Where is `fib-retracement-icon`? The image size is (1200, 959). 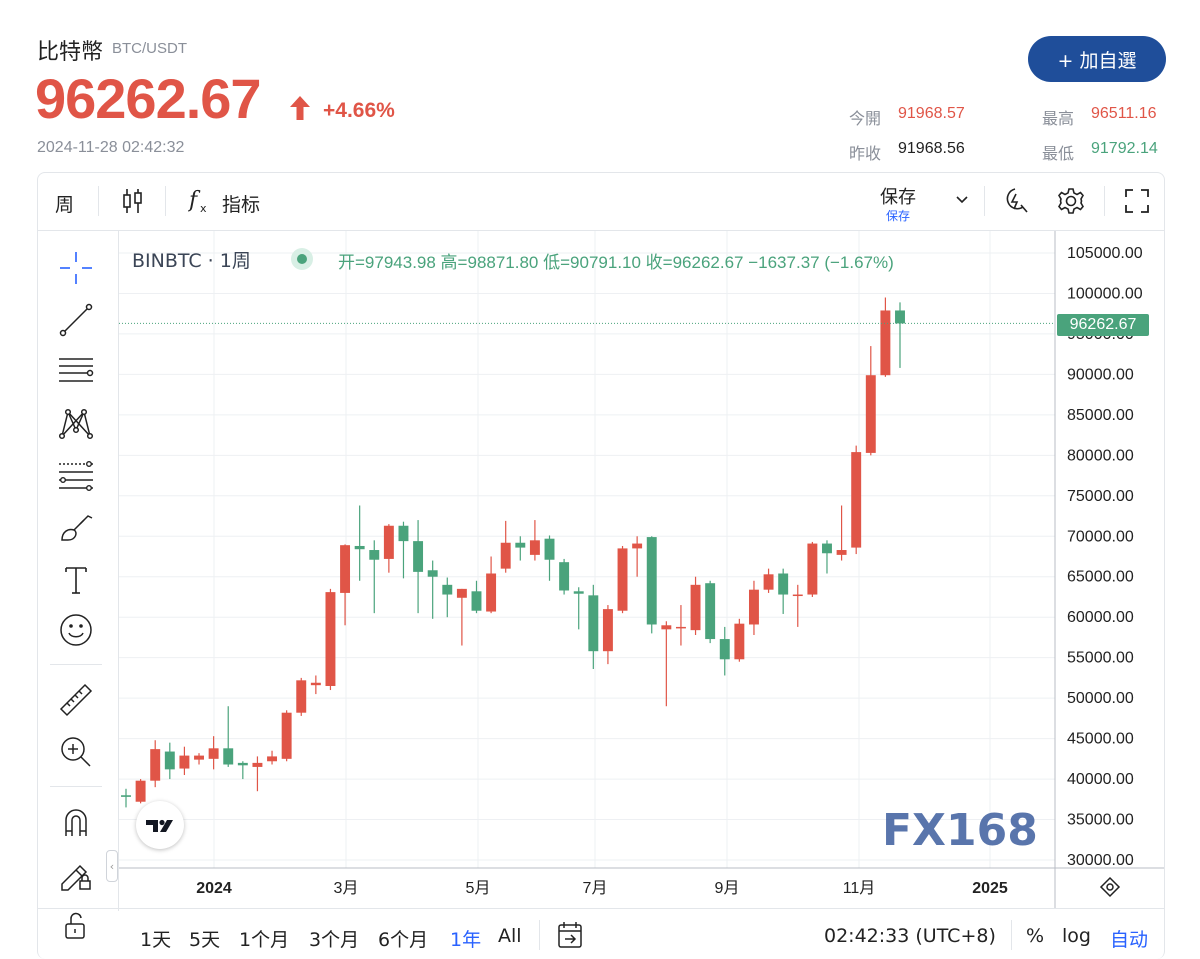
fib-retracement-icon is located at coordinates (76, 476).